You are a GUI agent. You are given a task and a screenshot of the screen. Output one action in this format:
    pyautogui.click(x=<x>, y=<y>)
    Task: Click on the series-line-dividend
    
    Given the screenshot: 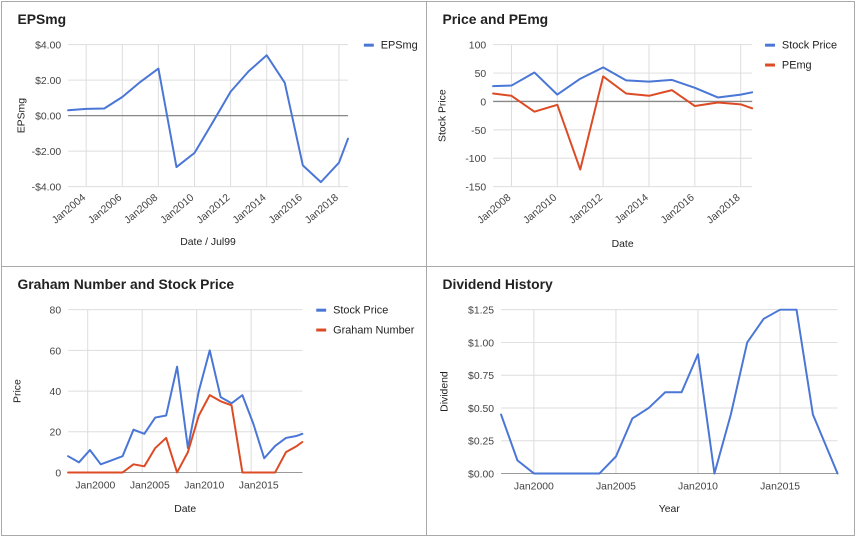 What is the action you would take?
    pyautogui.click(x=669, y=391)
    